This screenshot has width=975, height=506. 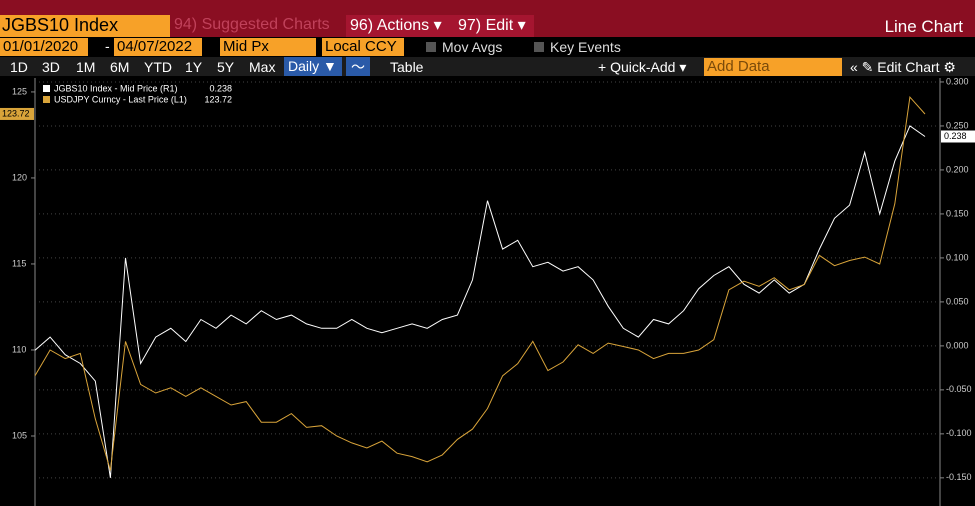 I want to click on table-button: Table, so click(x=407, y=67).